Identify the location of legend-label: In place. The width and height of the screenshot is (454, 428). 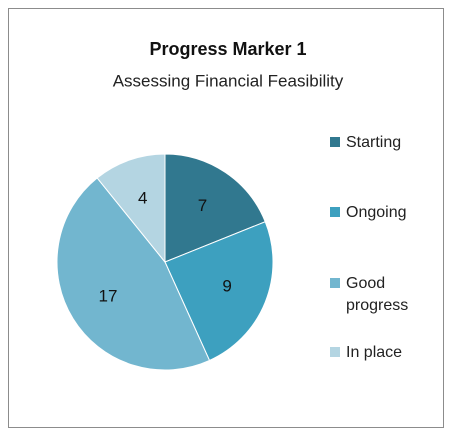
(374, 352).